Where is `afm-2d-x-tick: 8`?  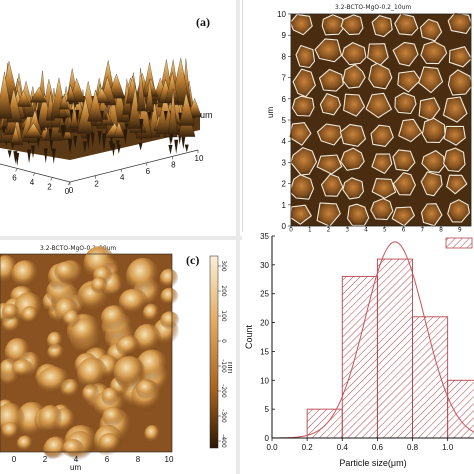
afm-2d-x-tick: 8 is located at coordinates (138, 459).